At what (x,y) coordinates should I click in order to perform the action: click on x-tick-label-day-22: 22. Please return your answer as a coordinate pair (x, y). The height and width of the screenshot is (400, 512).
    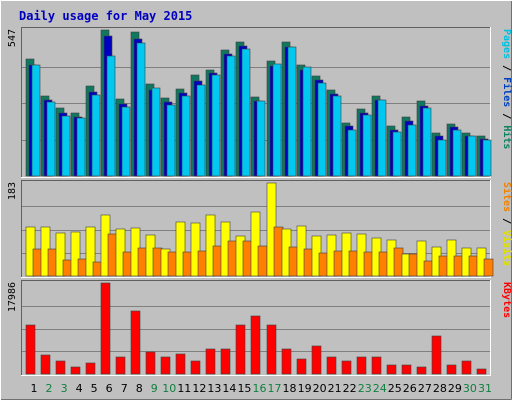
    Looking at the image, I should click on (350, 388).